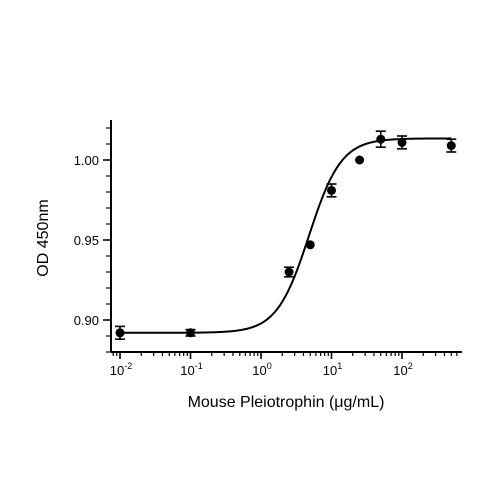 Image resolution: width=500 pixels, height=500 pixels. I want to click on x-tick-label: 10⁻¹, so click(191, 369).